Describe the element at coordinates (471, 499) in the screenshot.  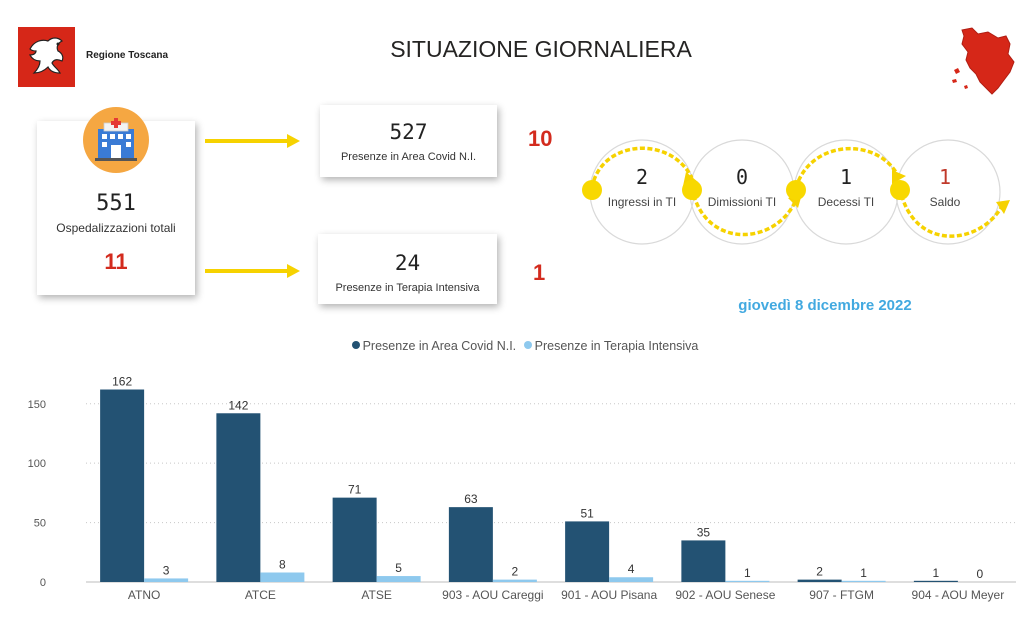
I see `data-label: 63` at that location.